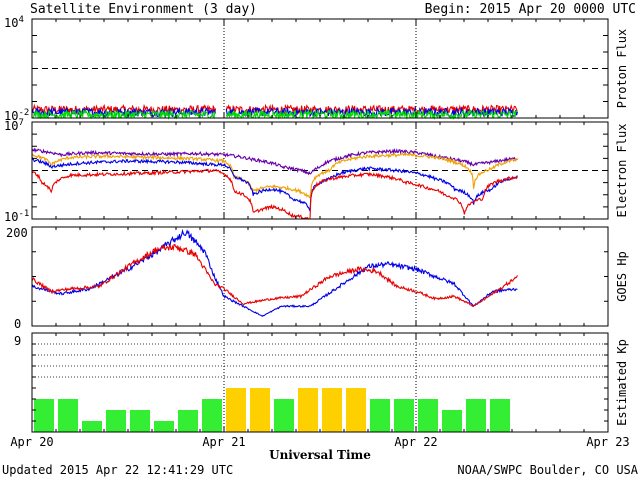  What do you see at coordinates (547, 470) in the screenshot?
I see `credit-label: NOAA/SWPC Boulder, CO USA` at bounding box center [547, 470].